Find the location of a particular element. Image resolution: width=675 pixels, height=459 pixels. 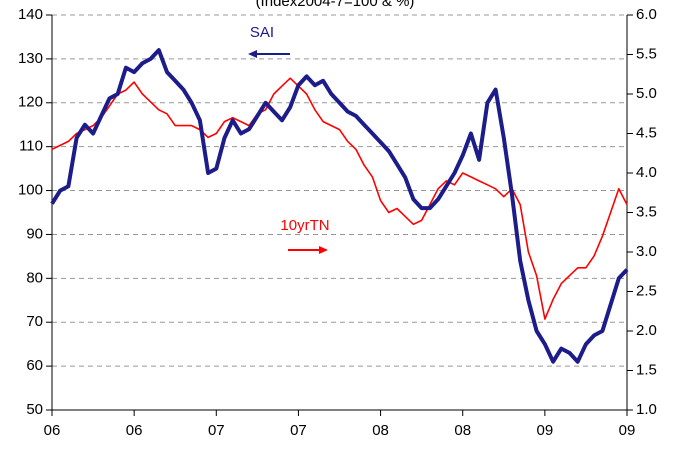

y2-tick-label: 3.5 is located at coordinates (646, 211).